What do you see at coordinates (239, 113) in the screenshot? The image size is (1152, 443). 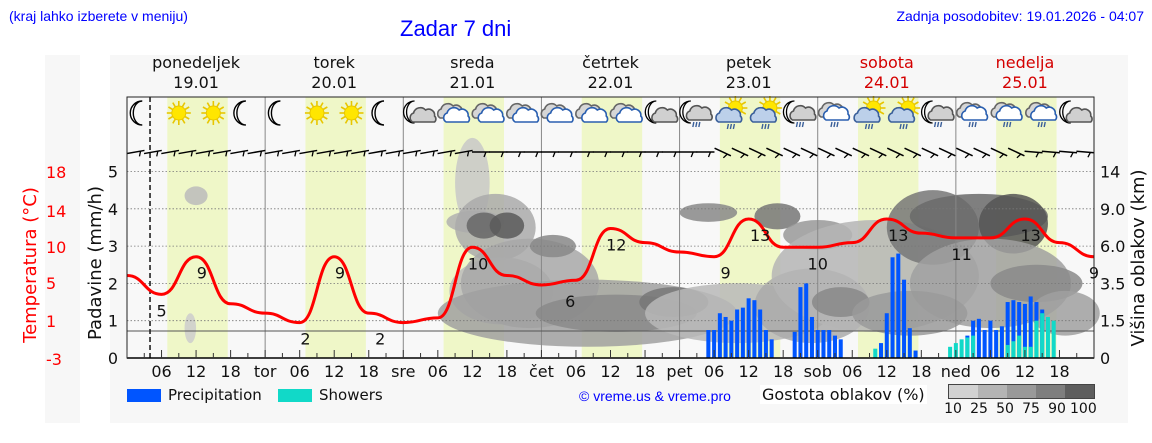 I see `moon-clear-icon` at bounding box center [239, 113].